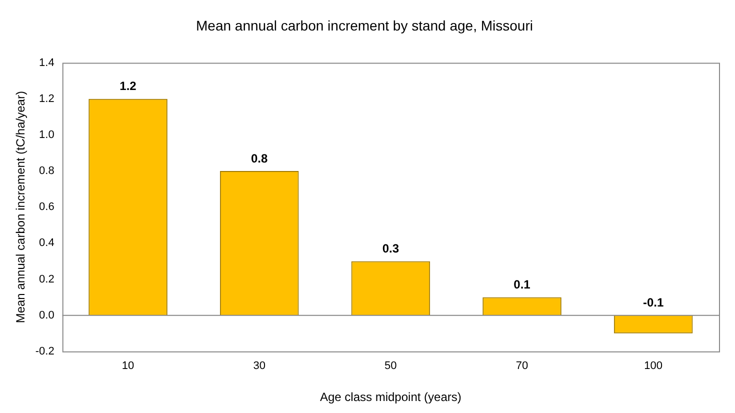  What do you see at coordinates (46, 243) in the screenshot?
I see `y-tick-label: 0.4` at bounding box center [46, 243].